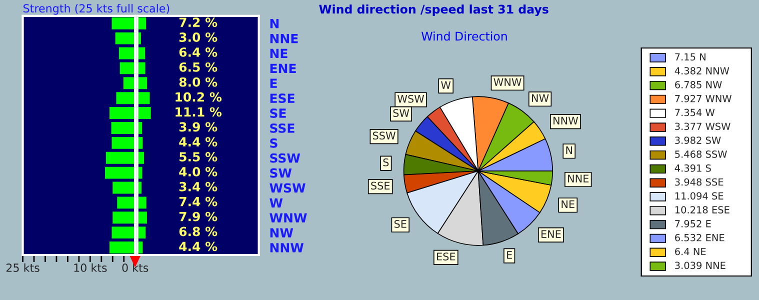 Image resolution: width=759 pixels, height=300 pixels. What do you see at coordinates (23, 267) in the screenshot?
I see `x-tick-label: 25 kts` at bounding box center [23, 267].